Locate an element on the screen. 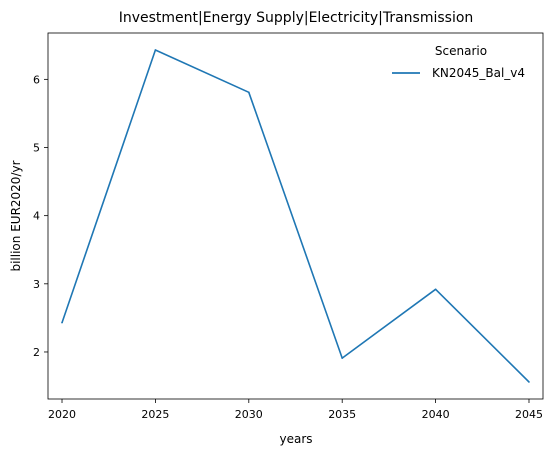 The image size is (553, 456). y-tick-label-6: 6 is located at coordinates (36, 79).